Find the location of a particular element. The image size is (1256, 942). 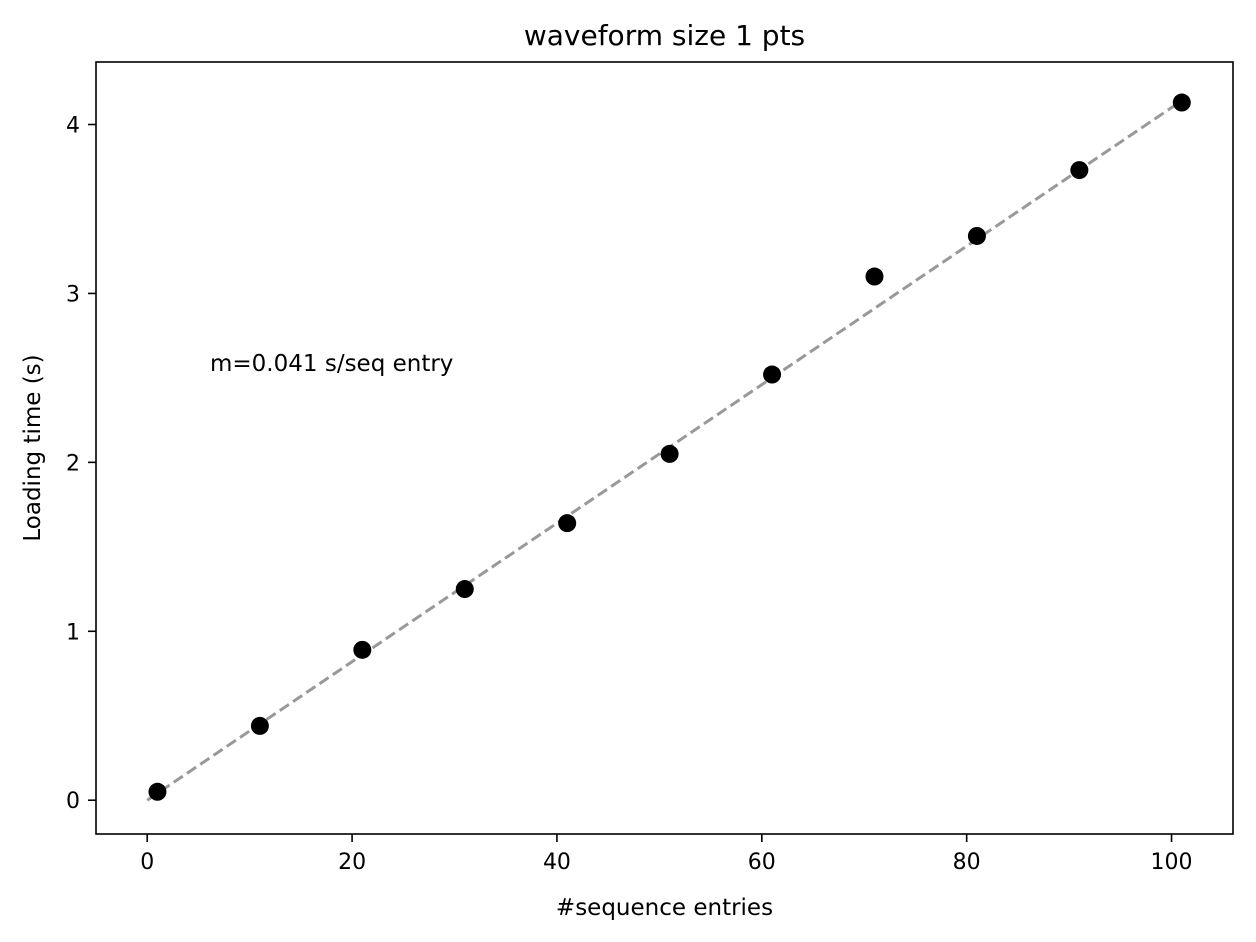

y-tick-label: 3 is located at coordinates (73, 294).